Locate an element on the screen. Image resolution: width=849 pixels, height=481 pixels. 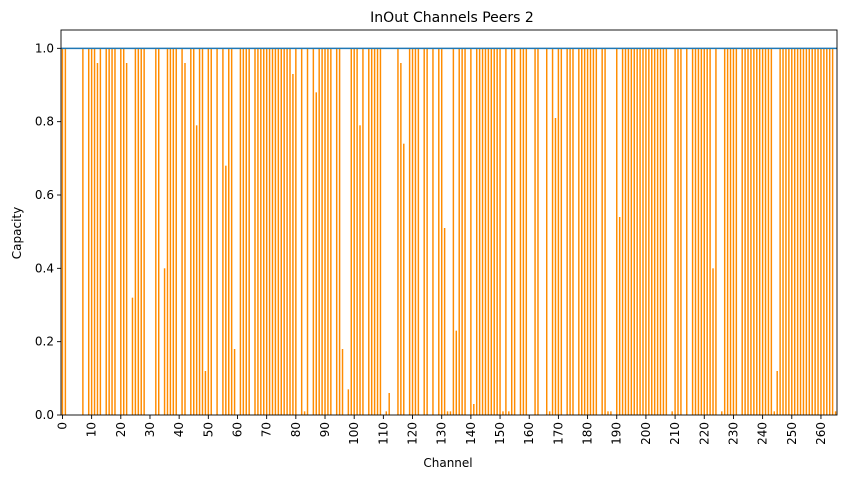
y-tick-label: 0.8 is located at coordinates (44, 122).